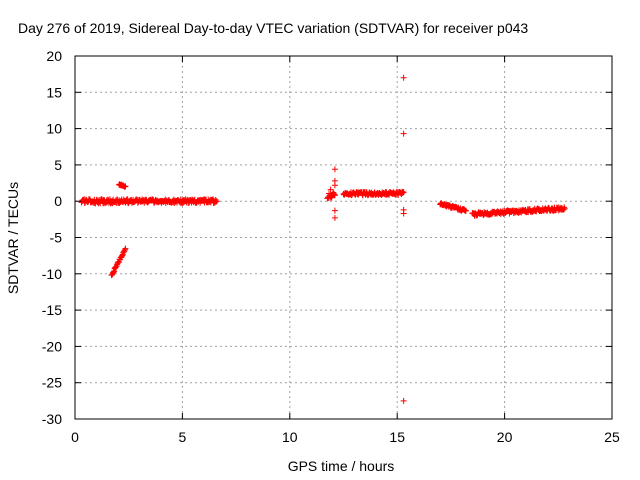 The image size is (640, 480). I want to click on x-tick-label: 20, so click(505, 437).